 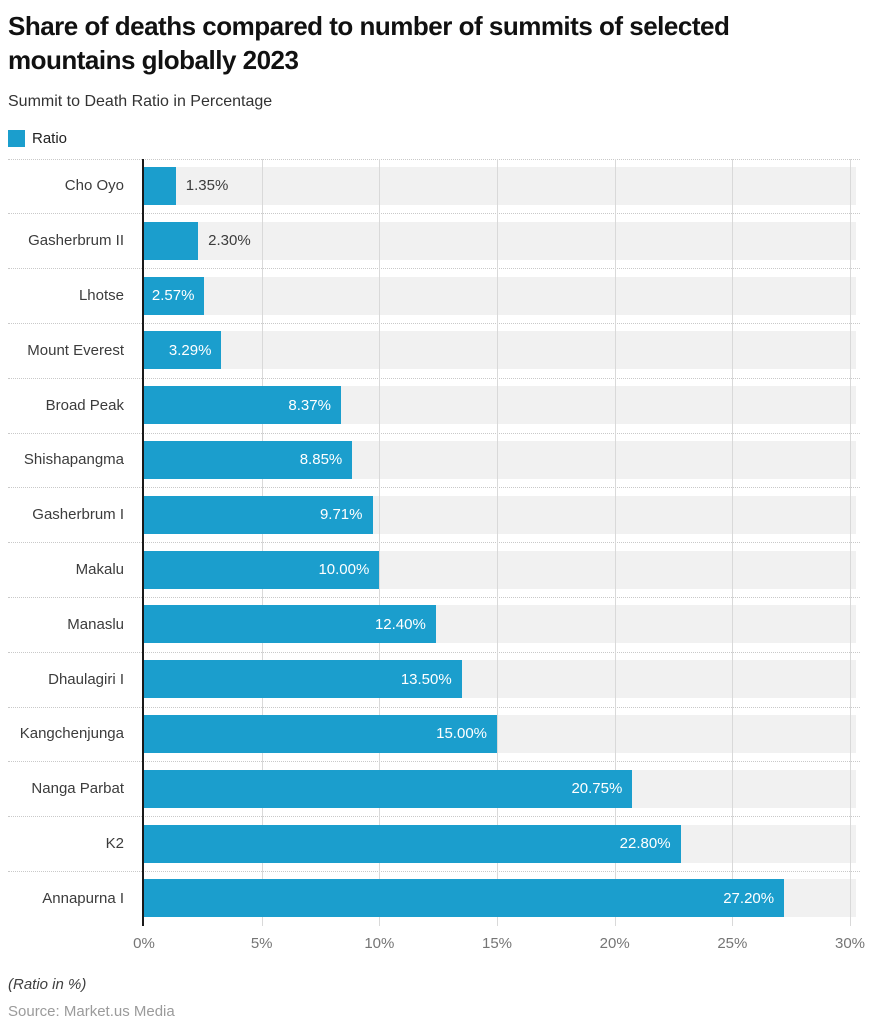 I want to click on bar-value-label: 13.50%, so click(x=426, y=679).